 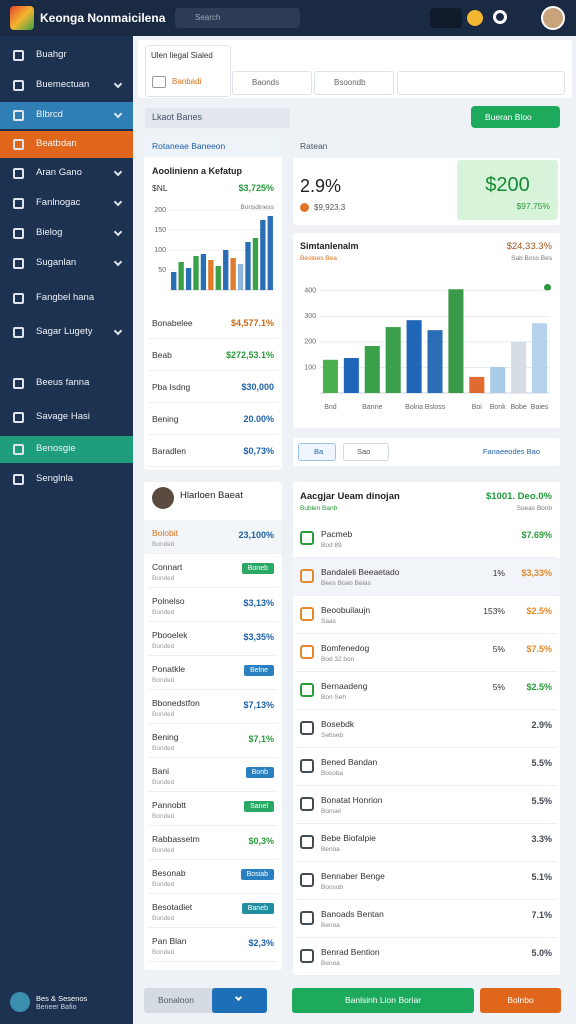 I want to click on filter-input-text: Baonds, so click(x=266, y=82).